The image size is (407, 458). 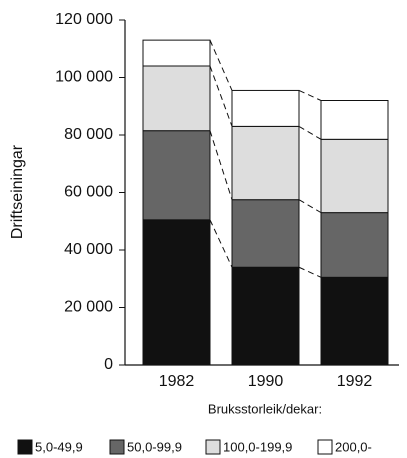 What do you see at coordinates (88, 134) in the screenshot?
I see `y-tick-label: 80 000` at bounding box center [88, 134].